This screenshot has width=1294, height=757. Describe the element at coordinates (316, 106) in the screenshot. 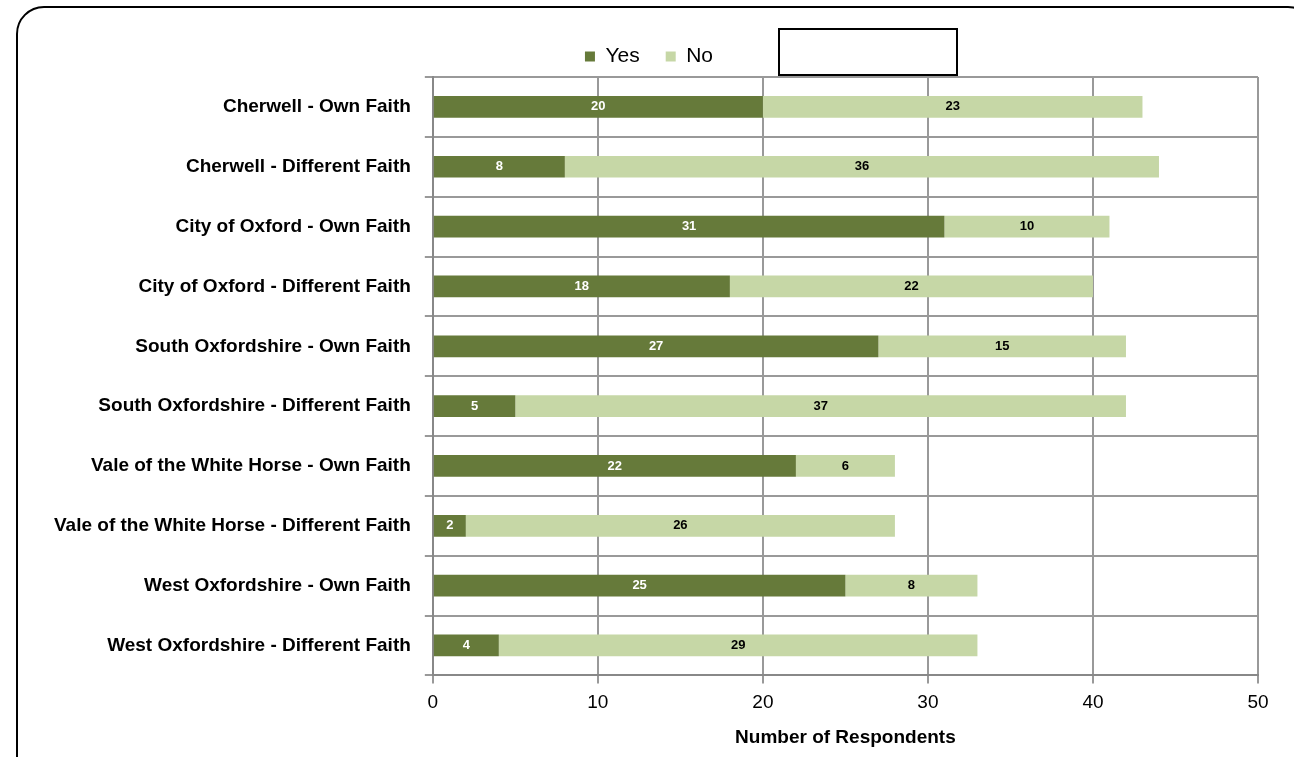

I see `y-tick-label: Cherwell - Own Faith` at that location.